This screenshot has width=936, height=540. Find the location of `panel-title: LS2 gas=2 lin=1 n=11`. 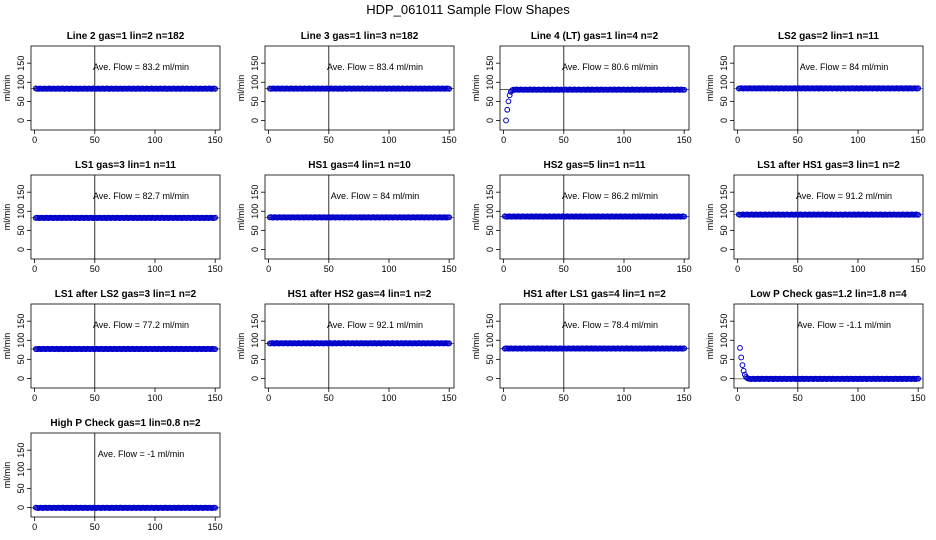

panel-title: LS2 gas=2 lin=1 n=11 is located at coordinates (828, 36).